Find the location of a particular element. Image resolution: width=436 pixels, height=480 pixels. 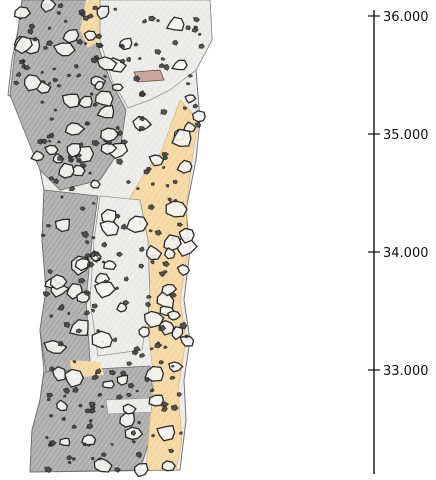

depth-tick-label: 33.000 is located at coordinates (406, 371).